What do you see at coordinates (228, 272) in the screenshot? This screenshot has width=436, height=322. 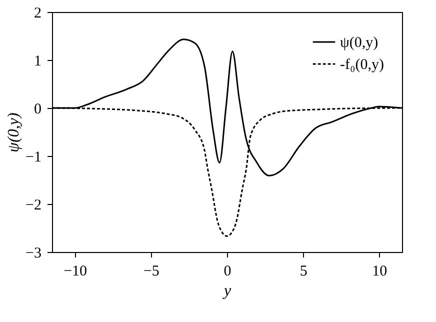 I see `x-tick-label: 0` at bounding box center [228, 272].